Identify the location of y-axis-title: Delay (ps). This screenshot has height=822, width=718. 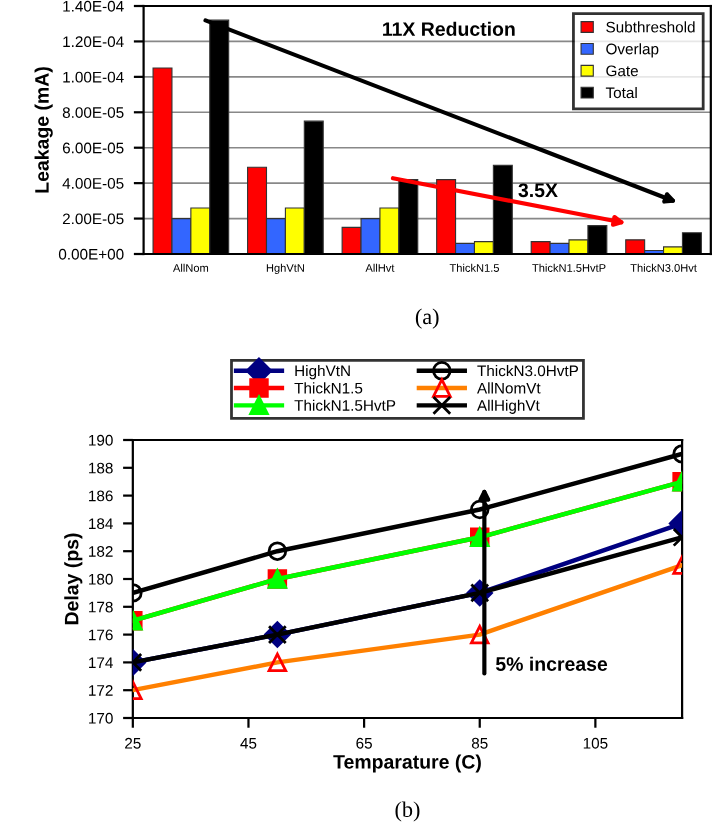
(73, 579).